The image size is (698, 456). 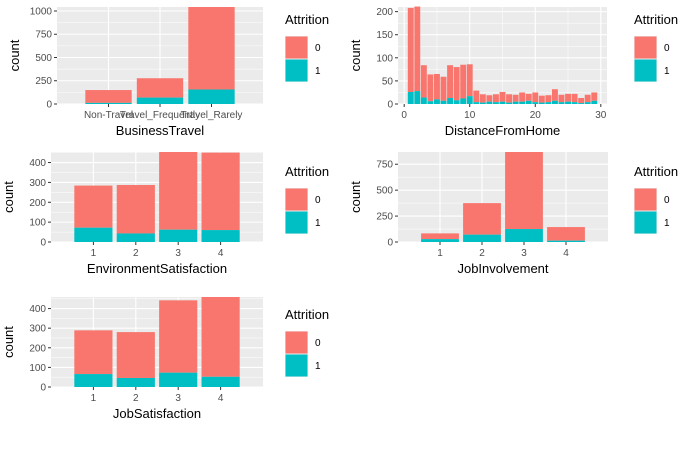 What do you see at coordinates (160, 115) in the screenshot?
I see `x-tick-label: Travel_Frequently` at bounding box center [160, 115].